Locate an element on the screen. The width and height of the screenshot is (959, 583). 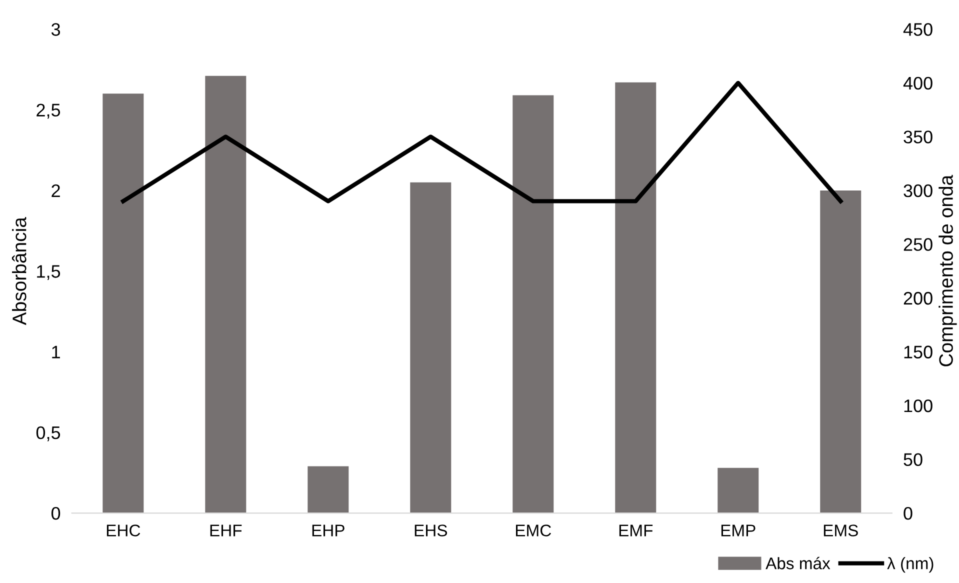
y-tick-label: 0 is located at coordinates (55, 513).